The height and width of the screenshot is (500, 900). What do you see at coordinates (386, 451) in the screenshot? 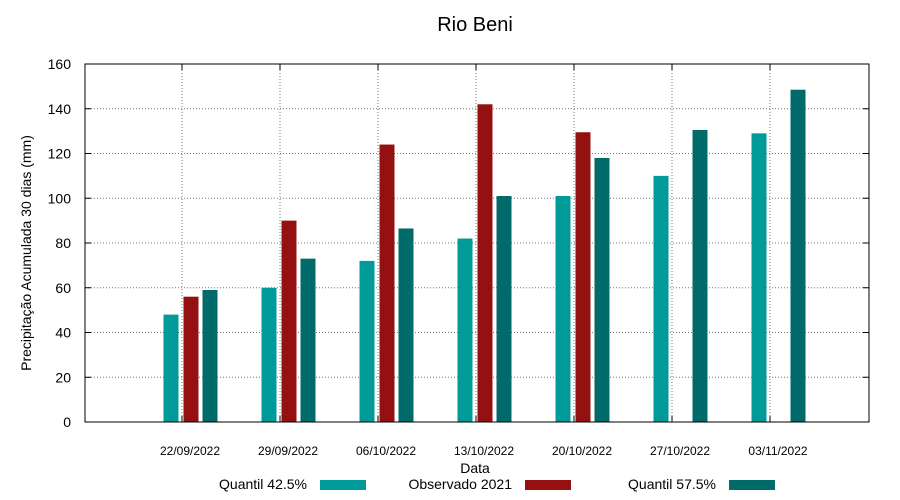
I see `x-tick-label: 06/10/2022` at bounding box center [386, 451].